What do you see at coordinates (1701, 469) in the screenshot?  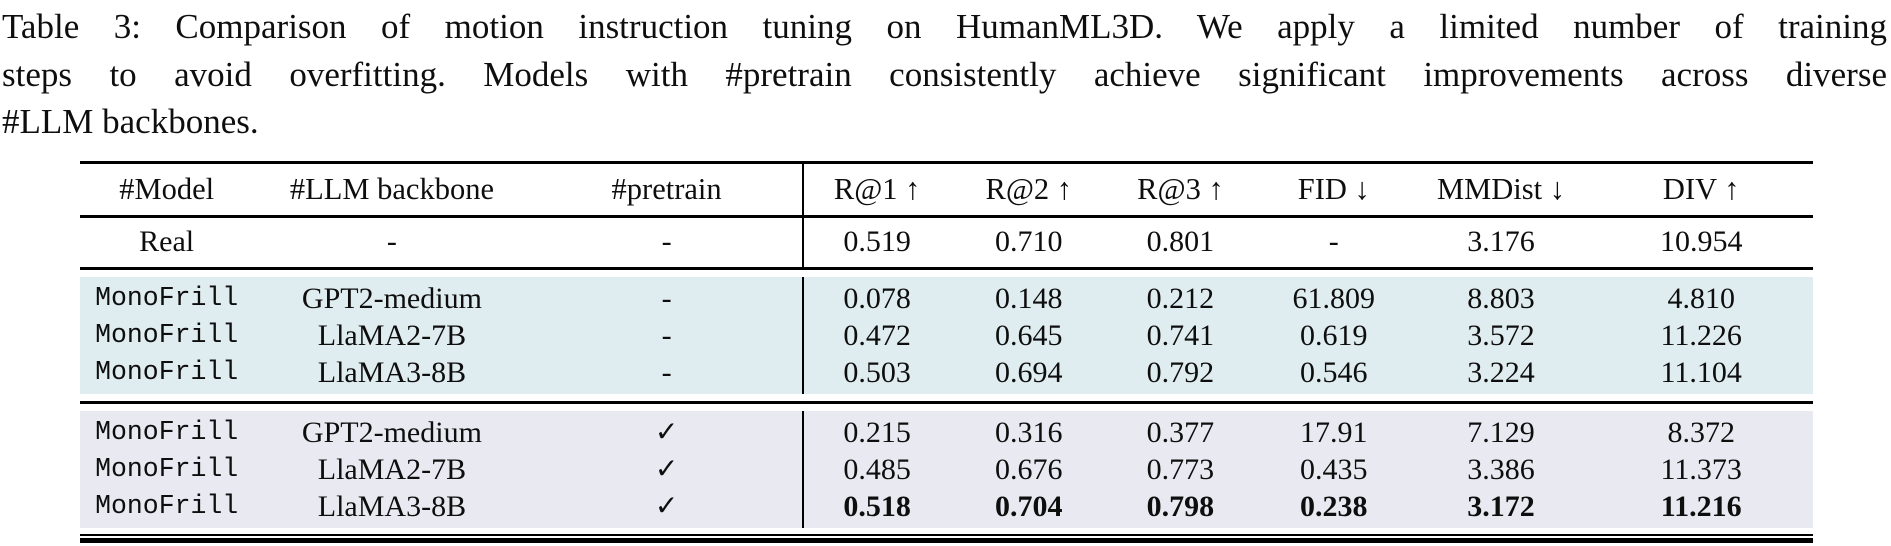 I see `div-value: 11.373` at bounding box center [1701, 469].